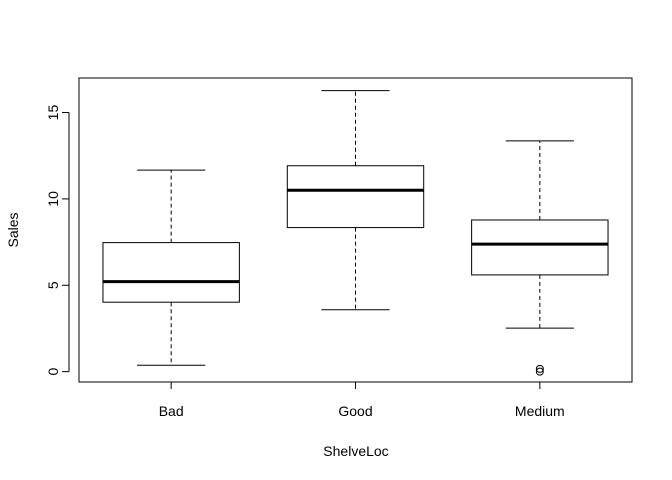 The image size is (672, 480). I want to click on box-medium, so click(540, 247).